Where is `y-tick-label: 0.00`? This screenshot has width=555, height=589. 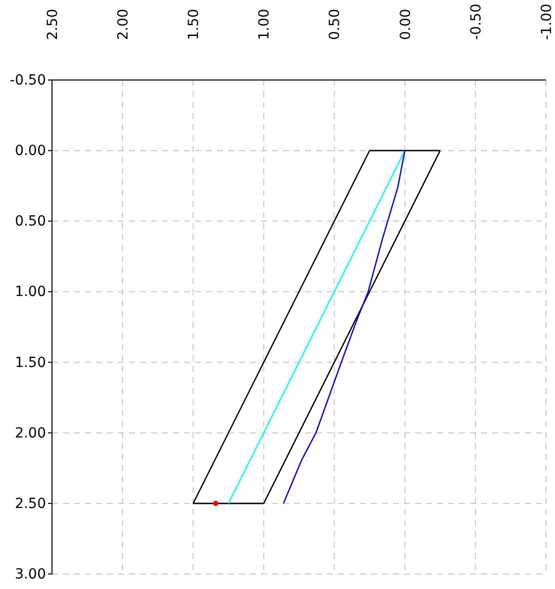
y-tick-label: 0.00 is located at coordinates (30, 151).